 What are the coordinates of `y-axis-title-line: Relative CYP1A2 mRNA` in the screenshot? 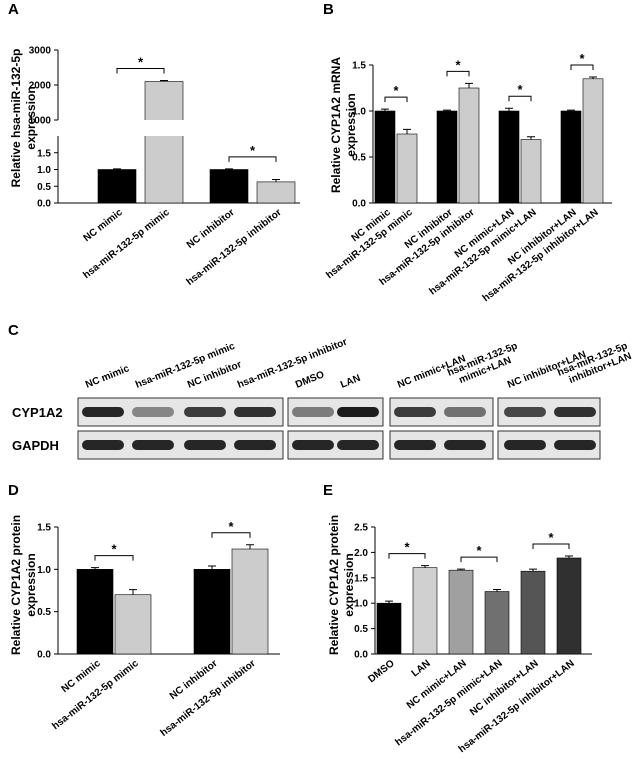 It's located at (336, 125).